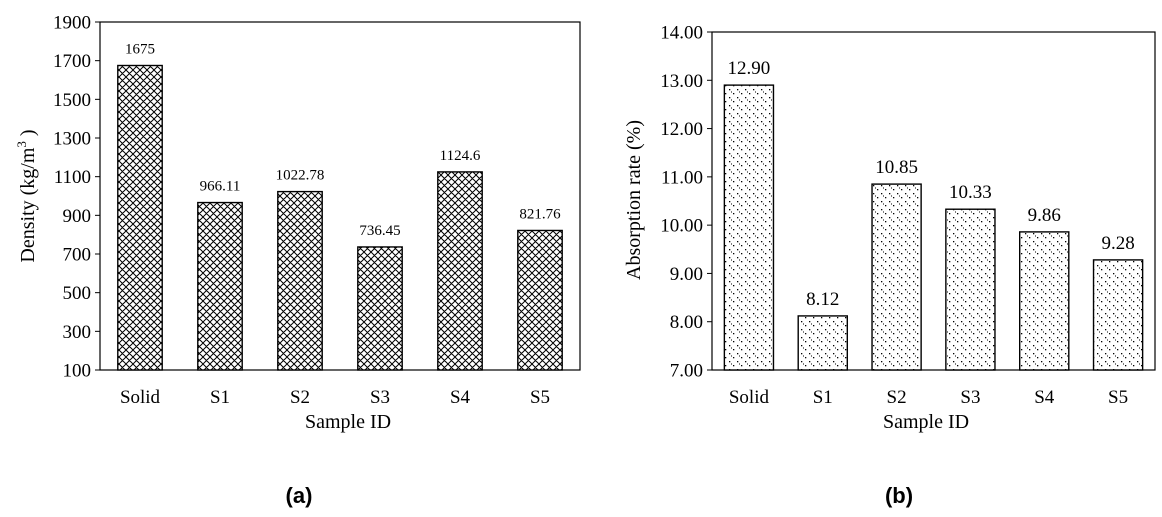 The height and width of the screenshot is (517, 1162). What do you see at coordinates (970, 192) in the screenshot?
I see `data-label: 10.33` at bounding box center [970, 192].